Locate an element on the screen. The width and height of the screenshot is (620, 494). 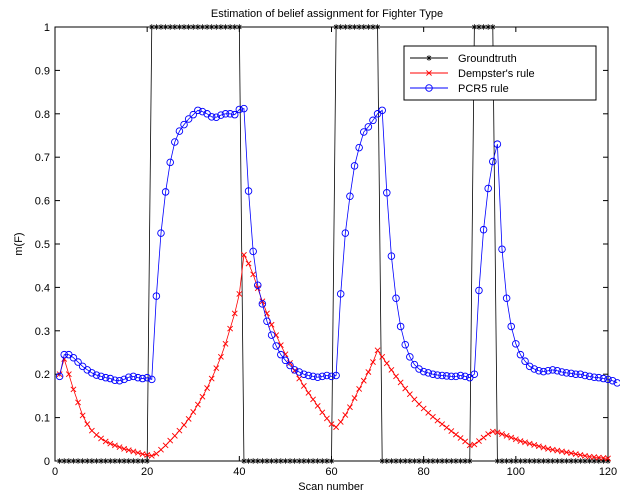
y-tick-label: 0.3 is located at coordinates (42, 332).